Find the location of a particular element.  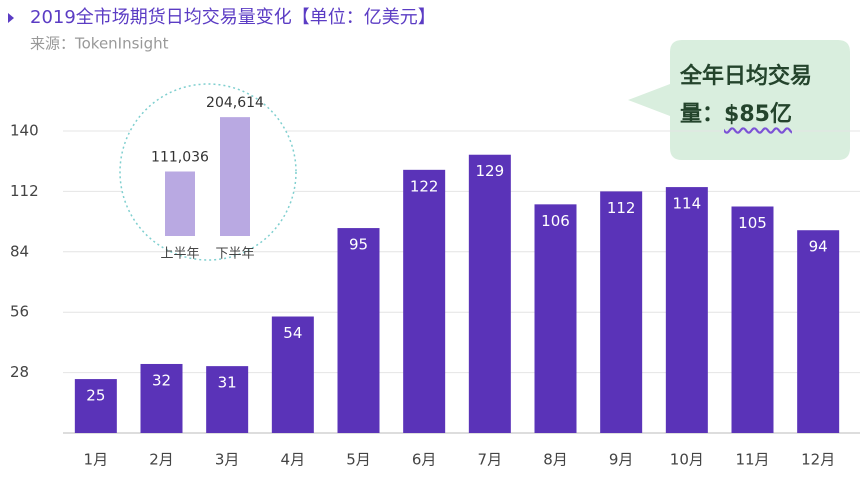

x-tick-label: 12月 is located at coordinates (818, 460).